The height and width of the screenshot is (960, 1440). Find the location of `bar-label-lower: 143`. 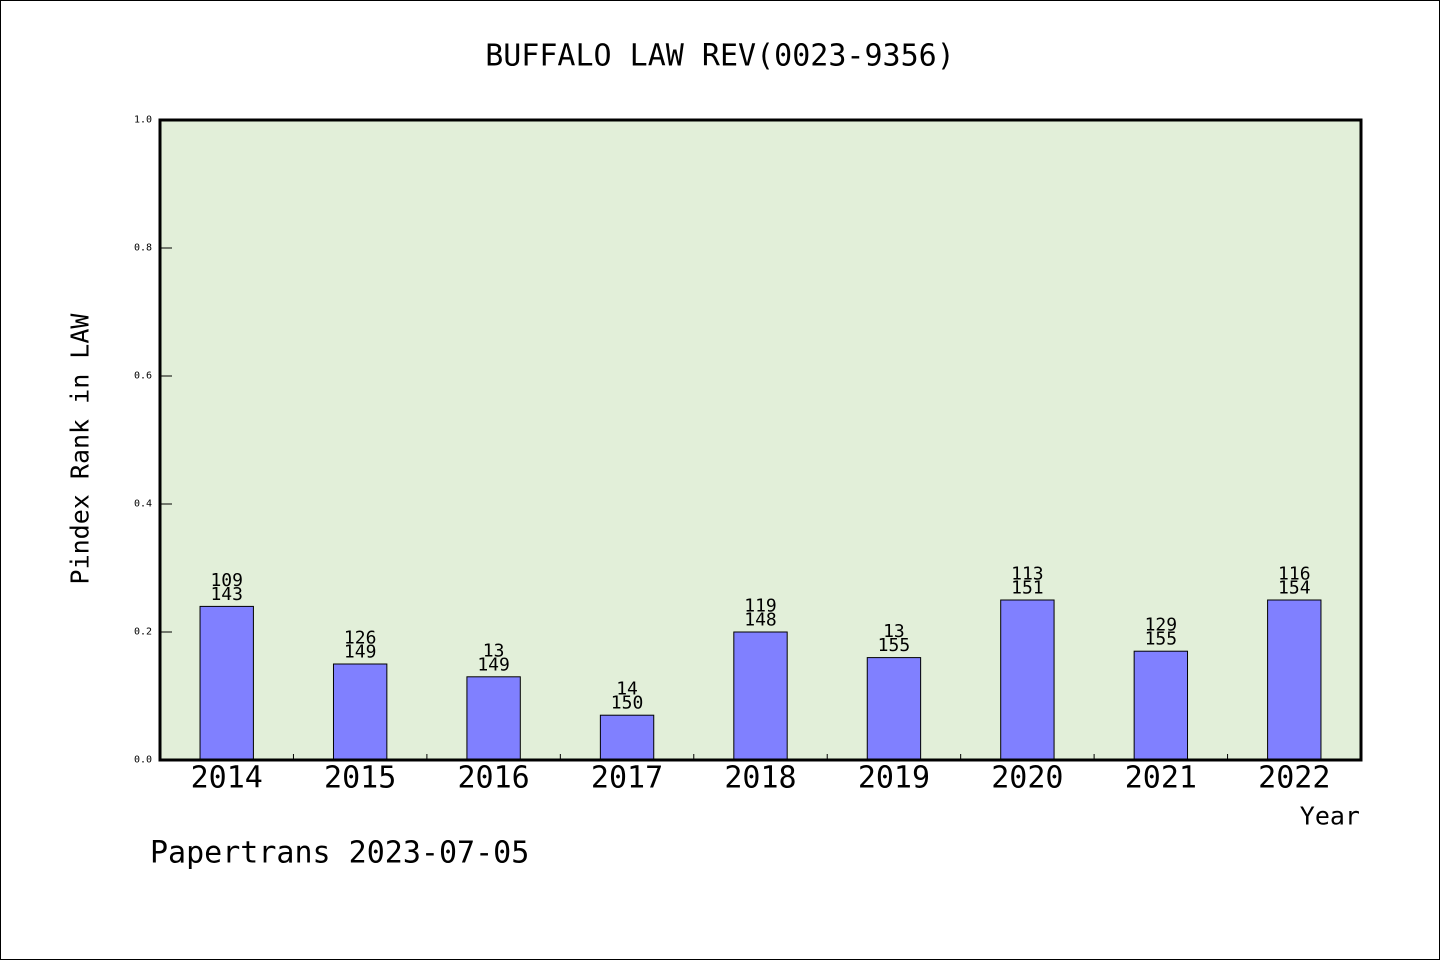

bar-label-lower: 143 is located at coordinates (226, 594).